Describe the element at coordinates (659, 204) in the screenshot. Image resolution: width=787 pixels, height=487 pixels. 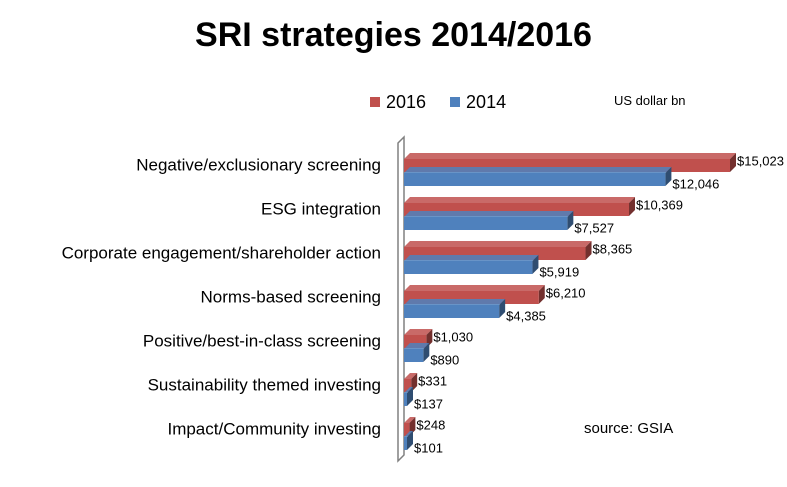
I see `data-label: $10,369` at that location.